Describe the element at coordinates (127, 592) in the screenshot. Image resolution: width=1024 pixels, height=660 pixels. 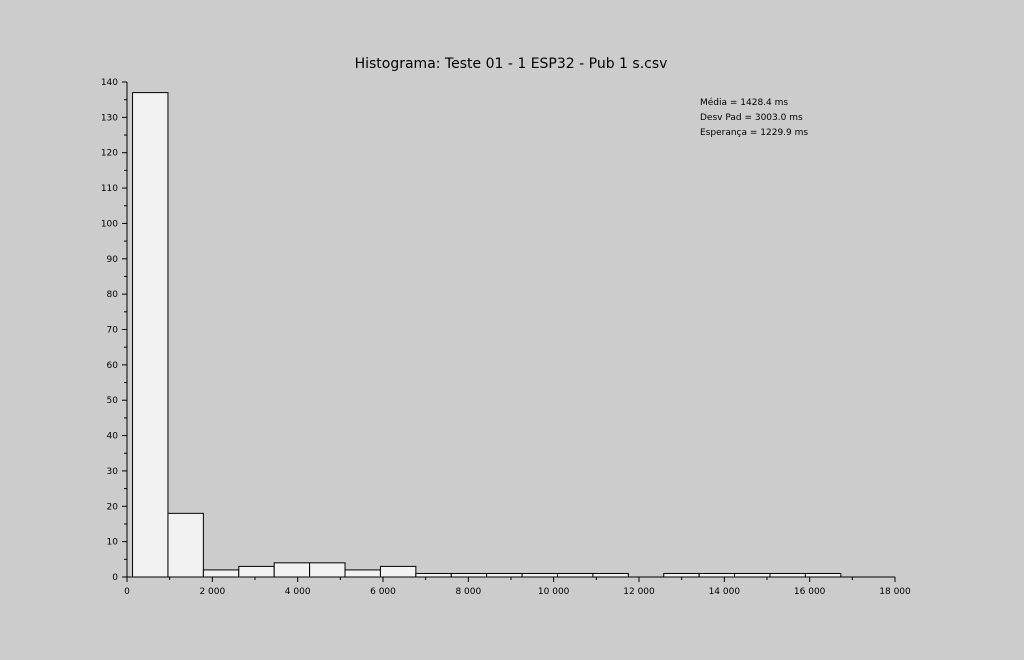
I see `x-tick-label: 0` at that location.